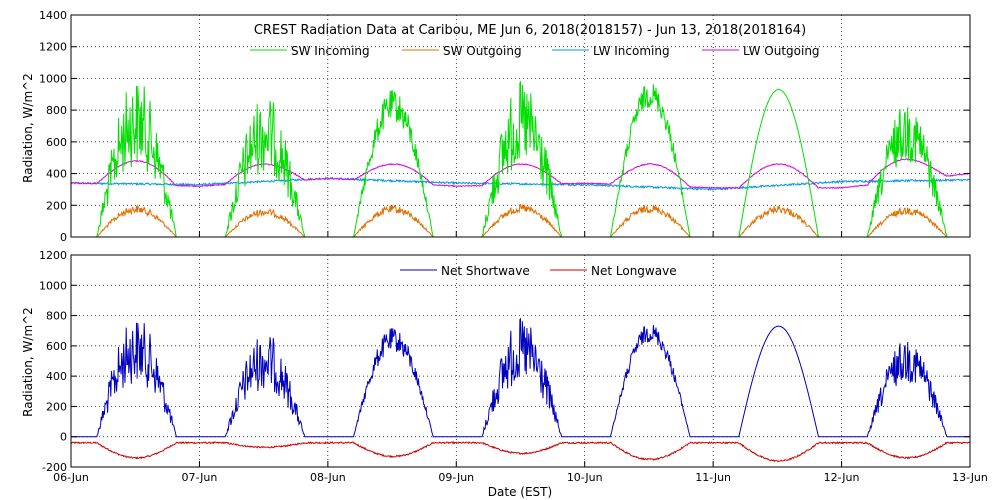 The width and height of the screenshot is (1000, 500). What do you see at coordinates (328, 477) in the screenshot?
I see `x-tick-label: 08-Jun` at bounding box center [328, 477].